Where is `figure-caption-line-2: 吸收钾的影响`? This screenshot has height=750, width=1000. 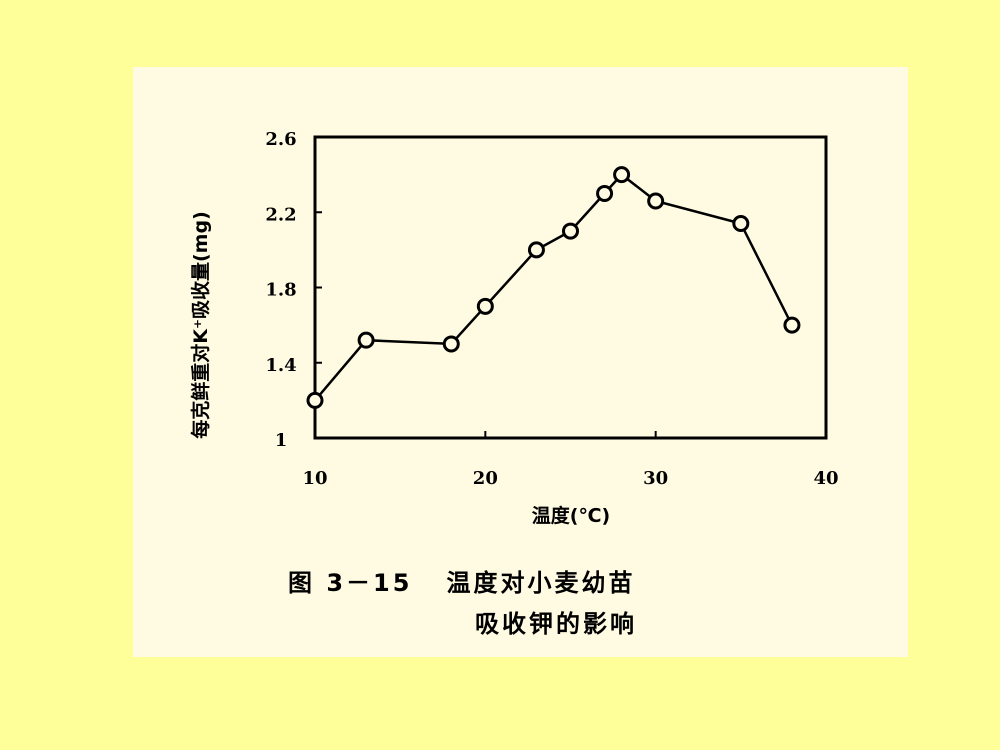
figure-caption-line-2: 吸收钾的影响 is located at coordinates (556, 624).